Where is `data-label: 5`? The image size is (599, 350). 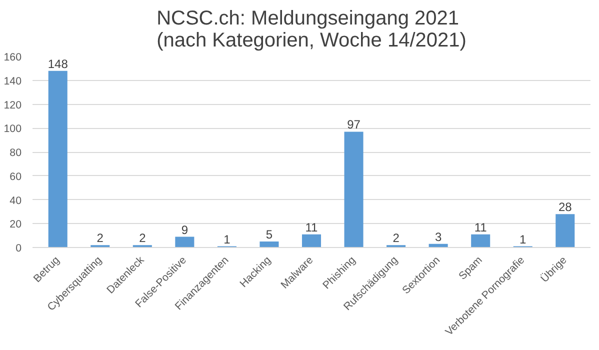
data-label: 5 is located at coordinates (269, 235).